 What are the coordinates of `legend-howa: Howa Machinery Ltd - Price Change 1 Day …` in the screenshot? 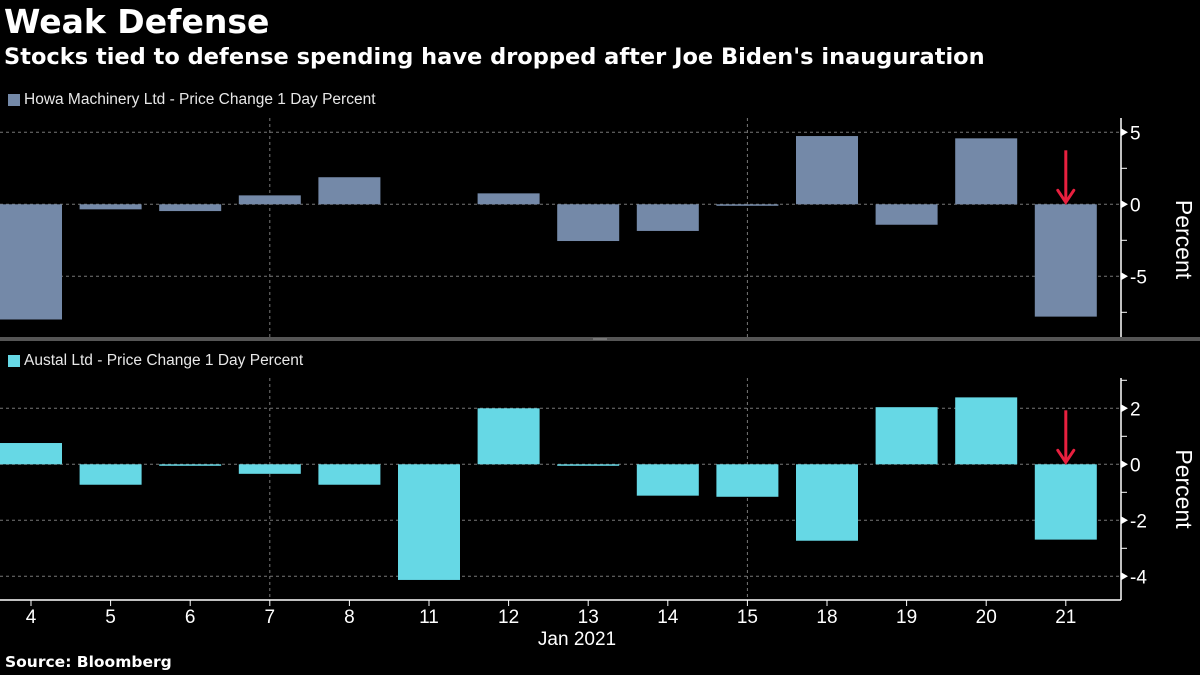 It's located at (192, 100).